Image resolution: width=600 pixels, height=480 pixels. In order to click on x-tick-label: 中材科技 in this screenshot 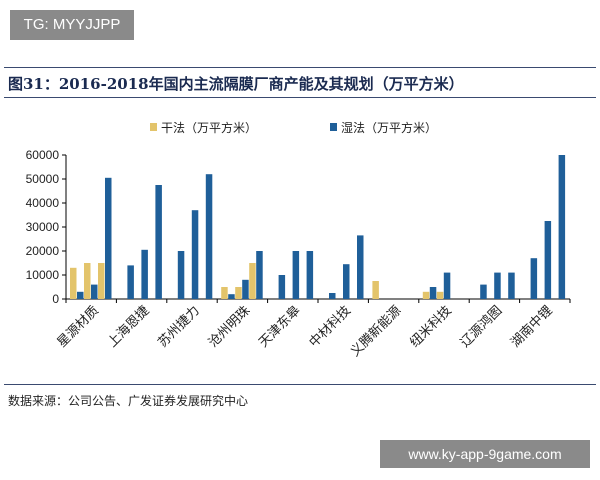, I will do `click(330, 326)`.